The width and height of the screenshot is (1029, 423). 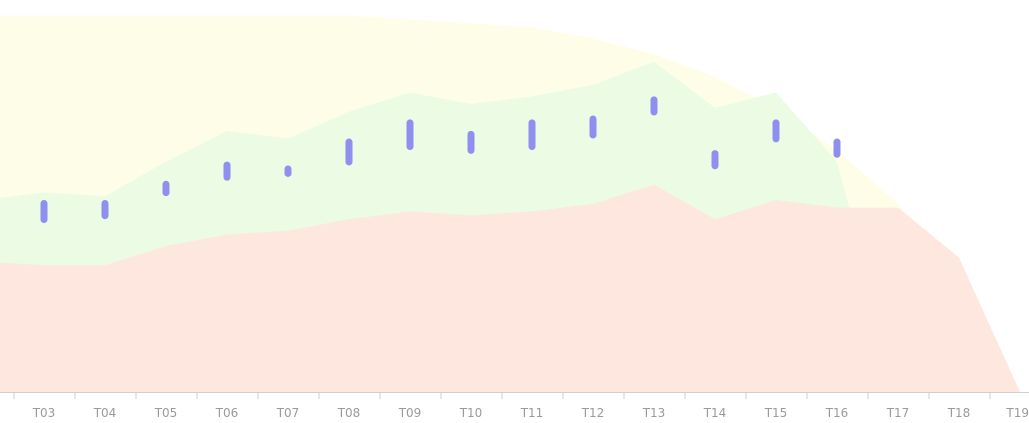 I want to click on x-tick-label-t18: T18, so click(x=959, y=413).